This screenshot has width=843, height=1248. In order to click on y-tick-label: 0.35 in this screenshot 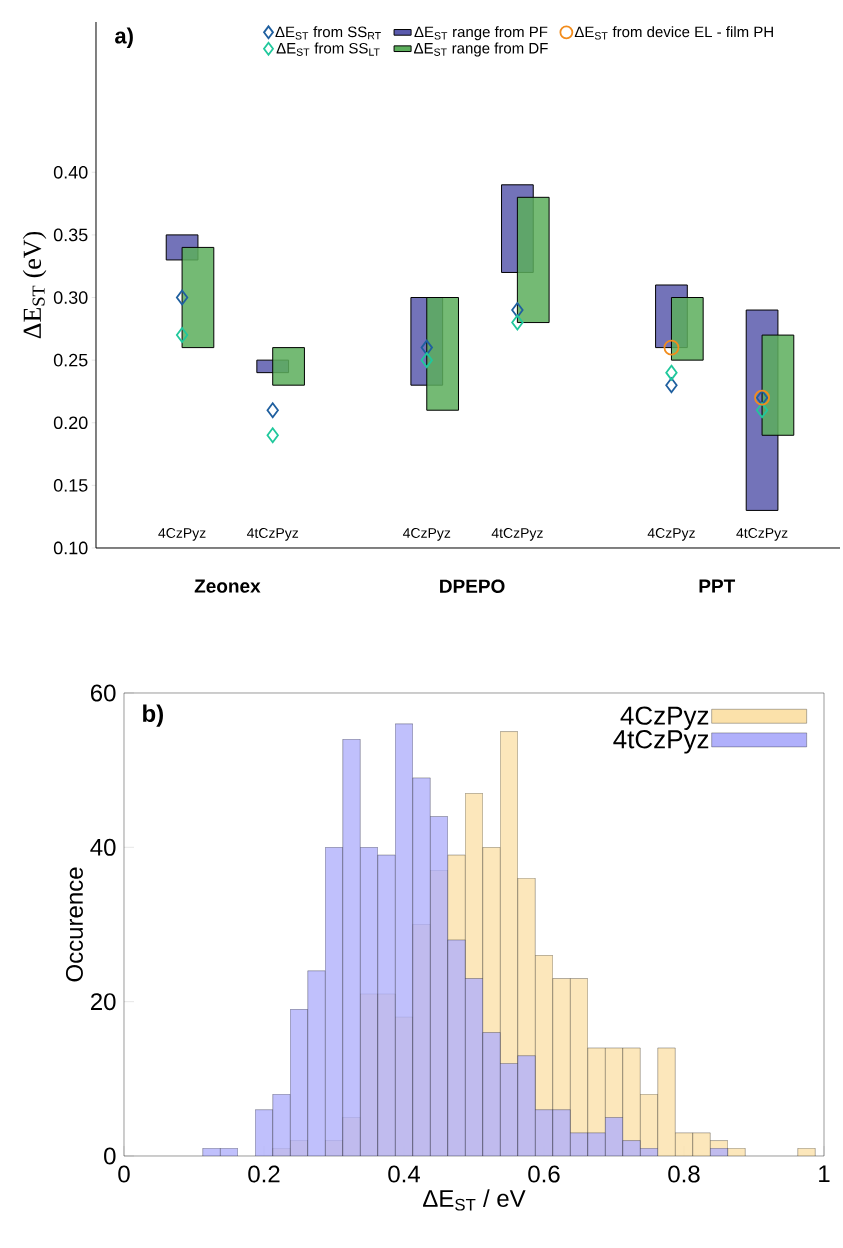, I will do `click(70, 235)`.